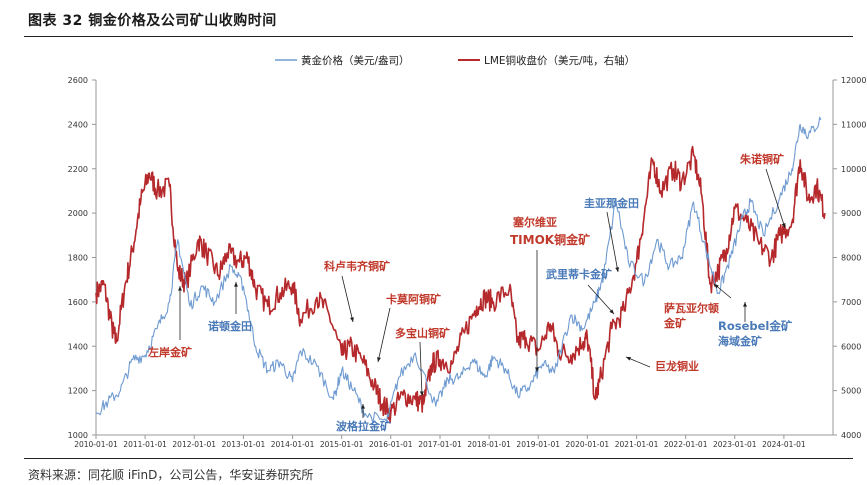 This screenshot has height=485, width=867. What do you see at coordinates (538, 444) in the screenshot?
I see `x-tick-label: 2019-01-01` at bounding box center [538, 444].